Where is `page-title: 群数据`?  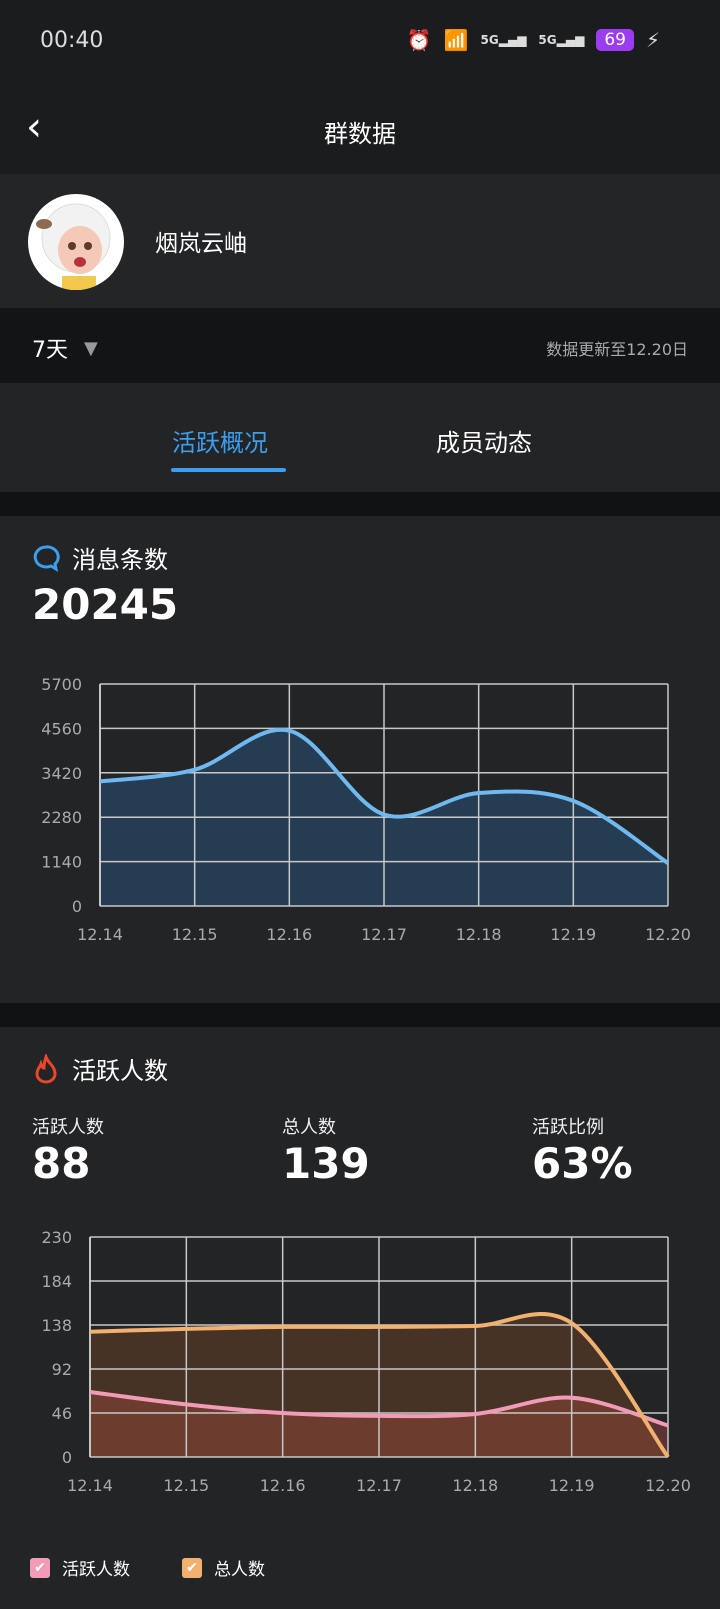
page-title: 群数据 is located at coordinates (360, 134).